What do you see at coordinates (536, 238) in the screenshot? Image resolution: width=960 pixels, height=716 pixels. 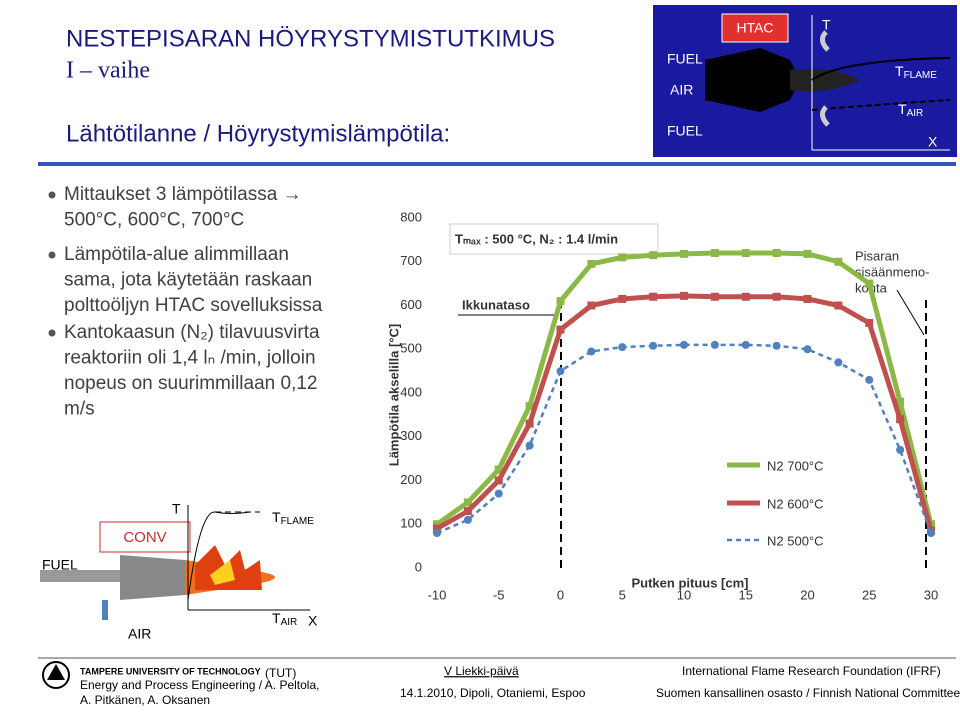 I see `annotation: Tₘₐₓ : 500 °C, N₂ : 1.4 l/min` at bounding box center [536, 238].